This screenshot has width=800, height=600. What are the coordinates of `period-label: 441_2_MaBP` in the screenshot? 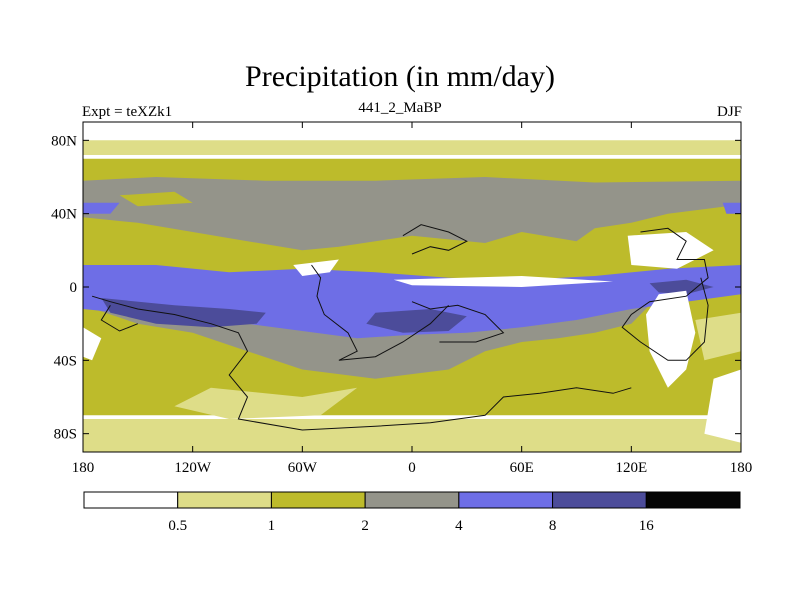 It's located at (400, 108).